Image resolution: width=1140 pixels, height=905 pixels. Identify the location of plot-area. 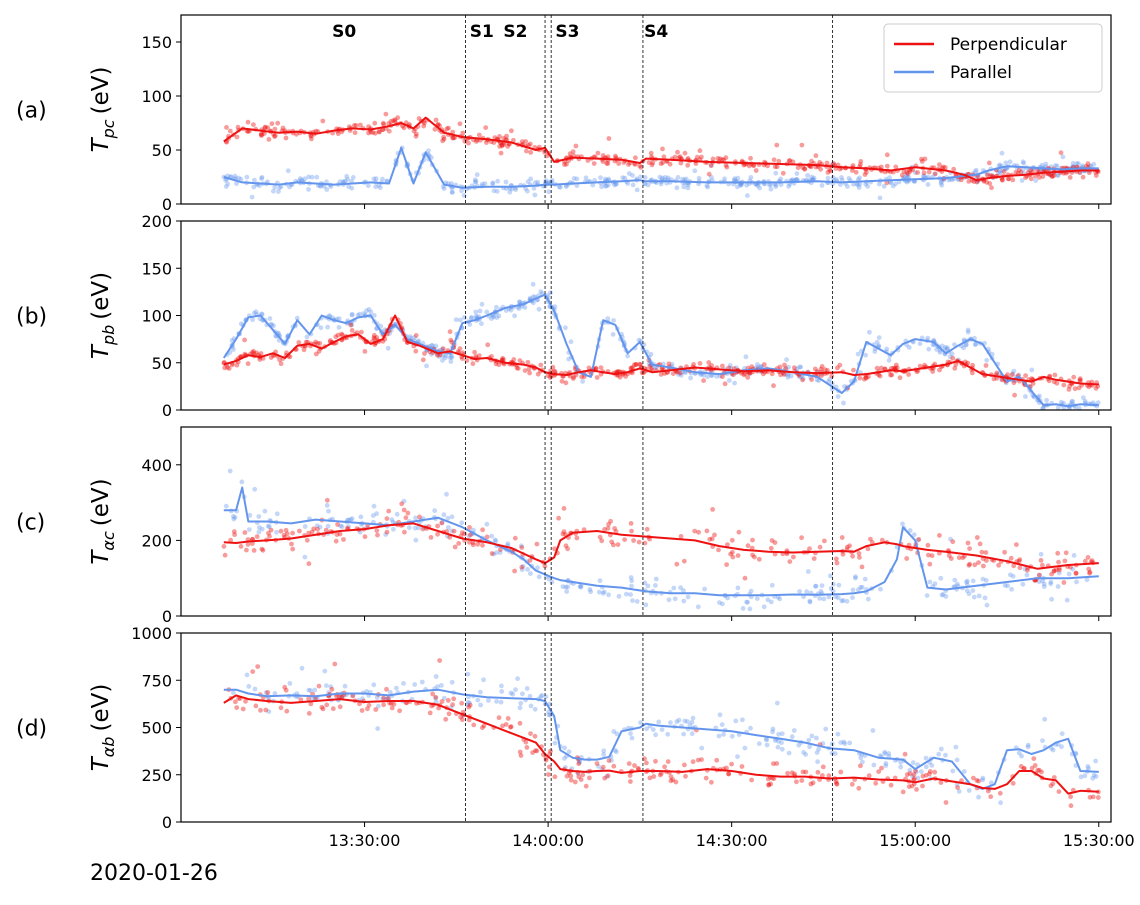
(660, 547).